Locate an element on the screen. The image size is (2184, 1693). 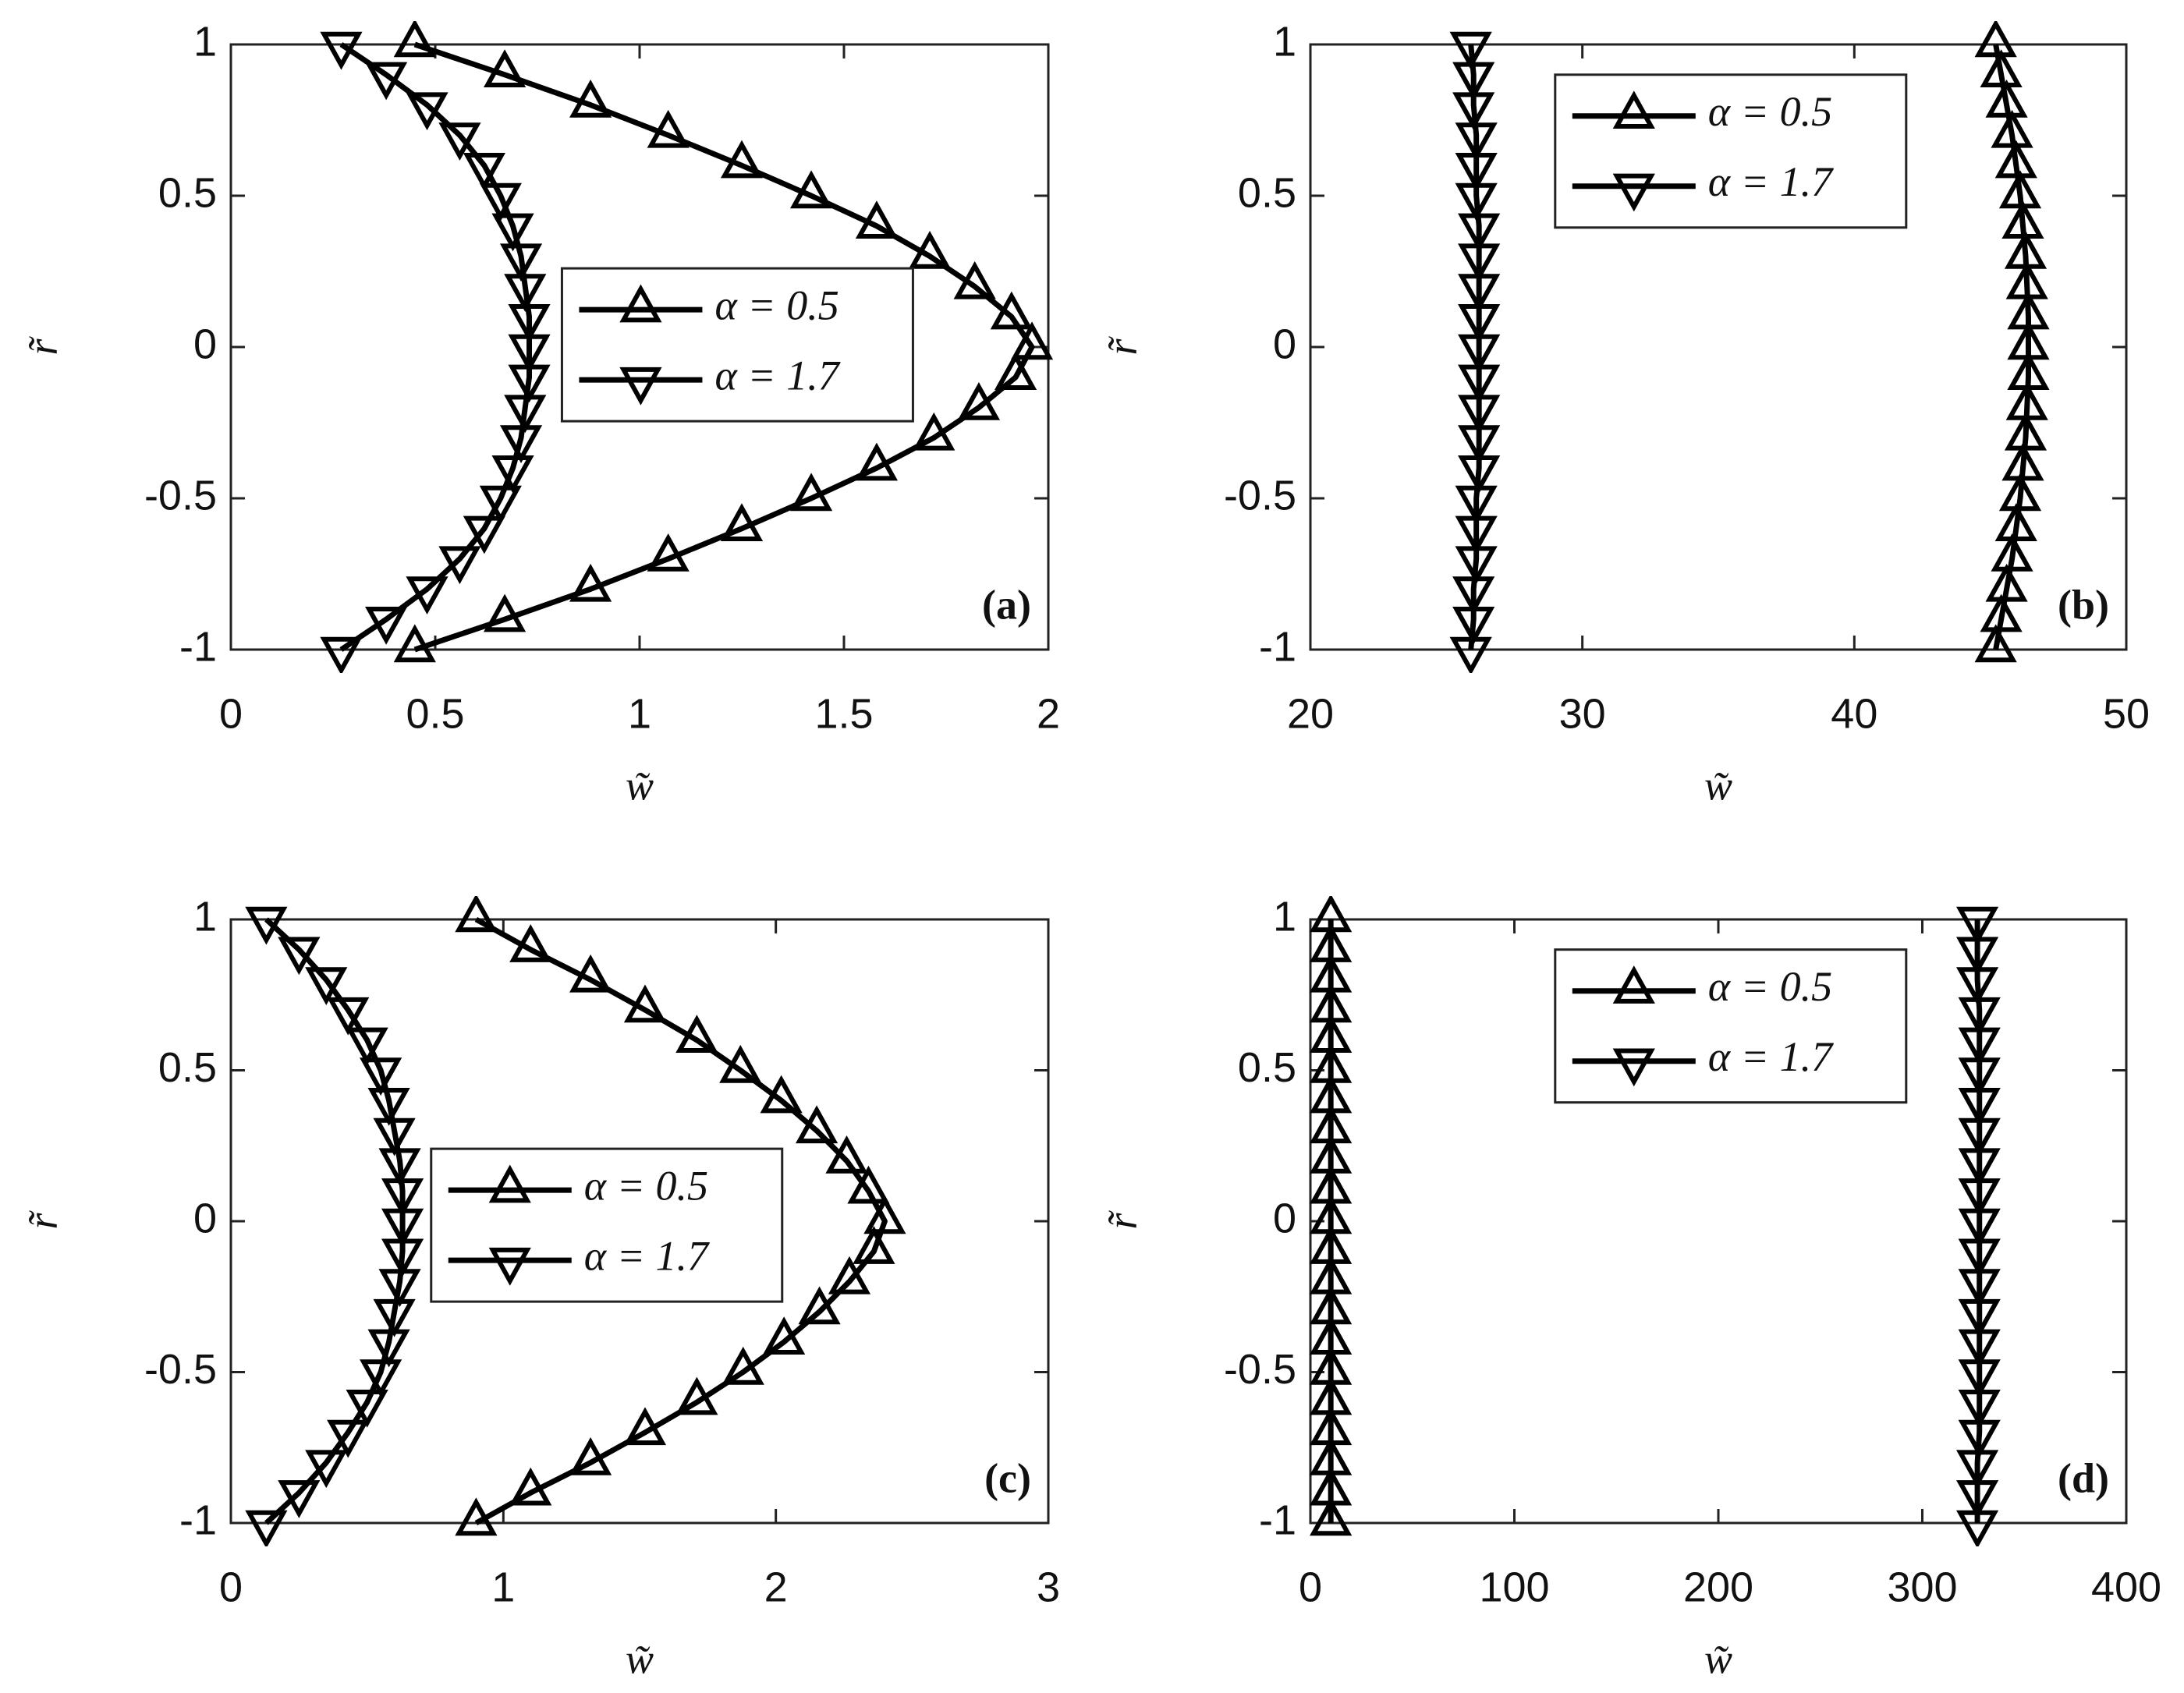
plot-area is located at coordinates (1750, 347).